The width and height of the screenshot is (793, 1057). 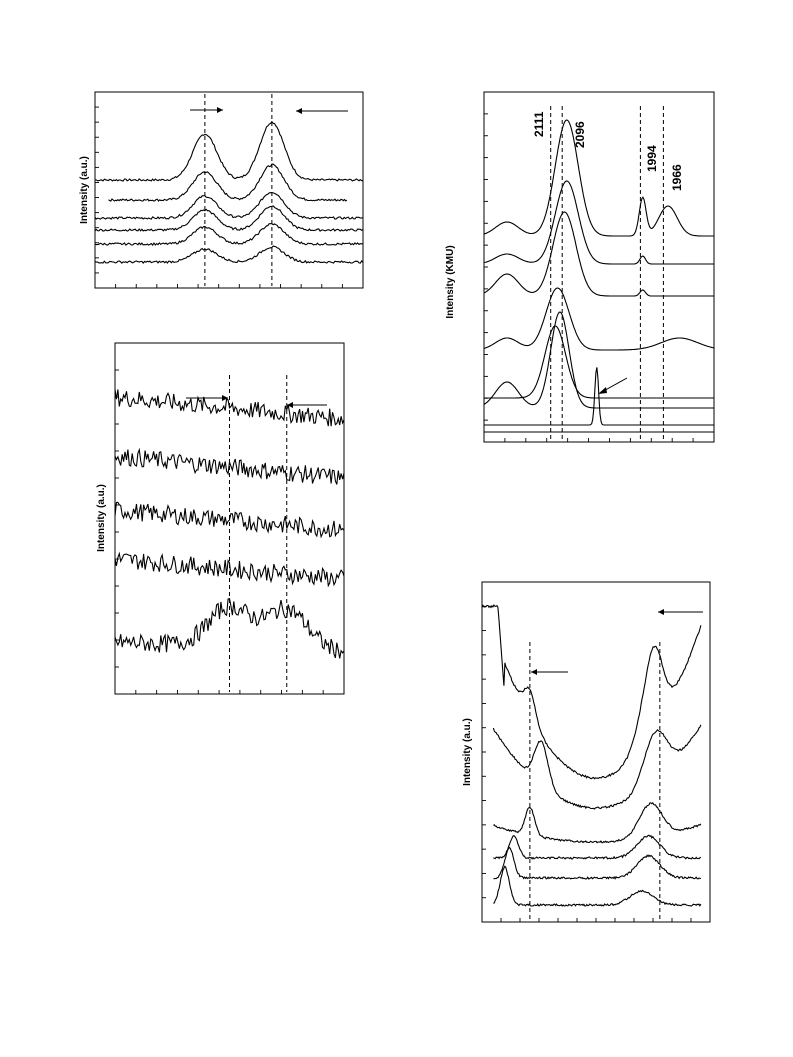 What do you see at coordinates (539, 124) in the screenshot?
I see `panel-c-peak-label: 2111` at bounding box center [539, 124].